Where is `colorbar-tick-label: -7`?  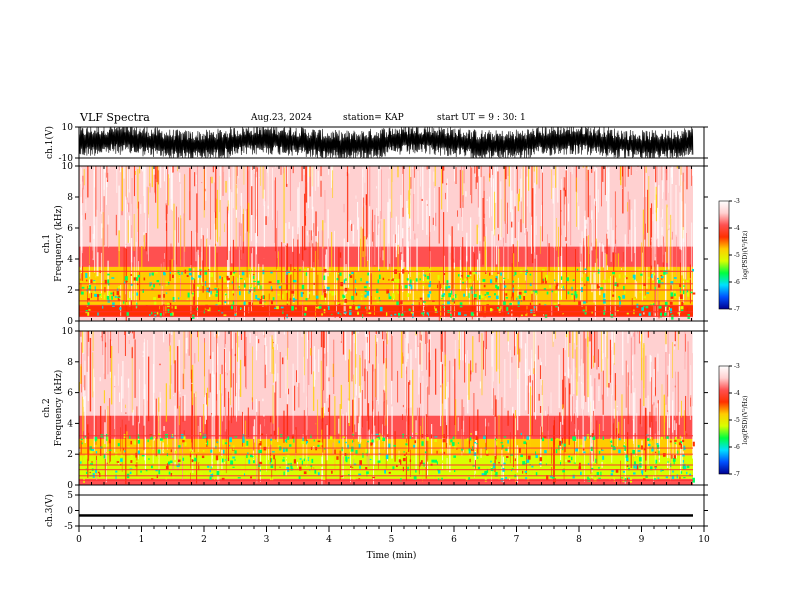
colorbar-tick-label: -7 is located at coordinates (737, 474).